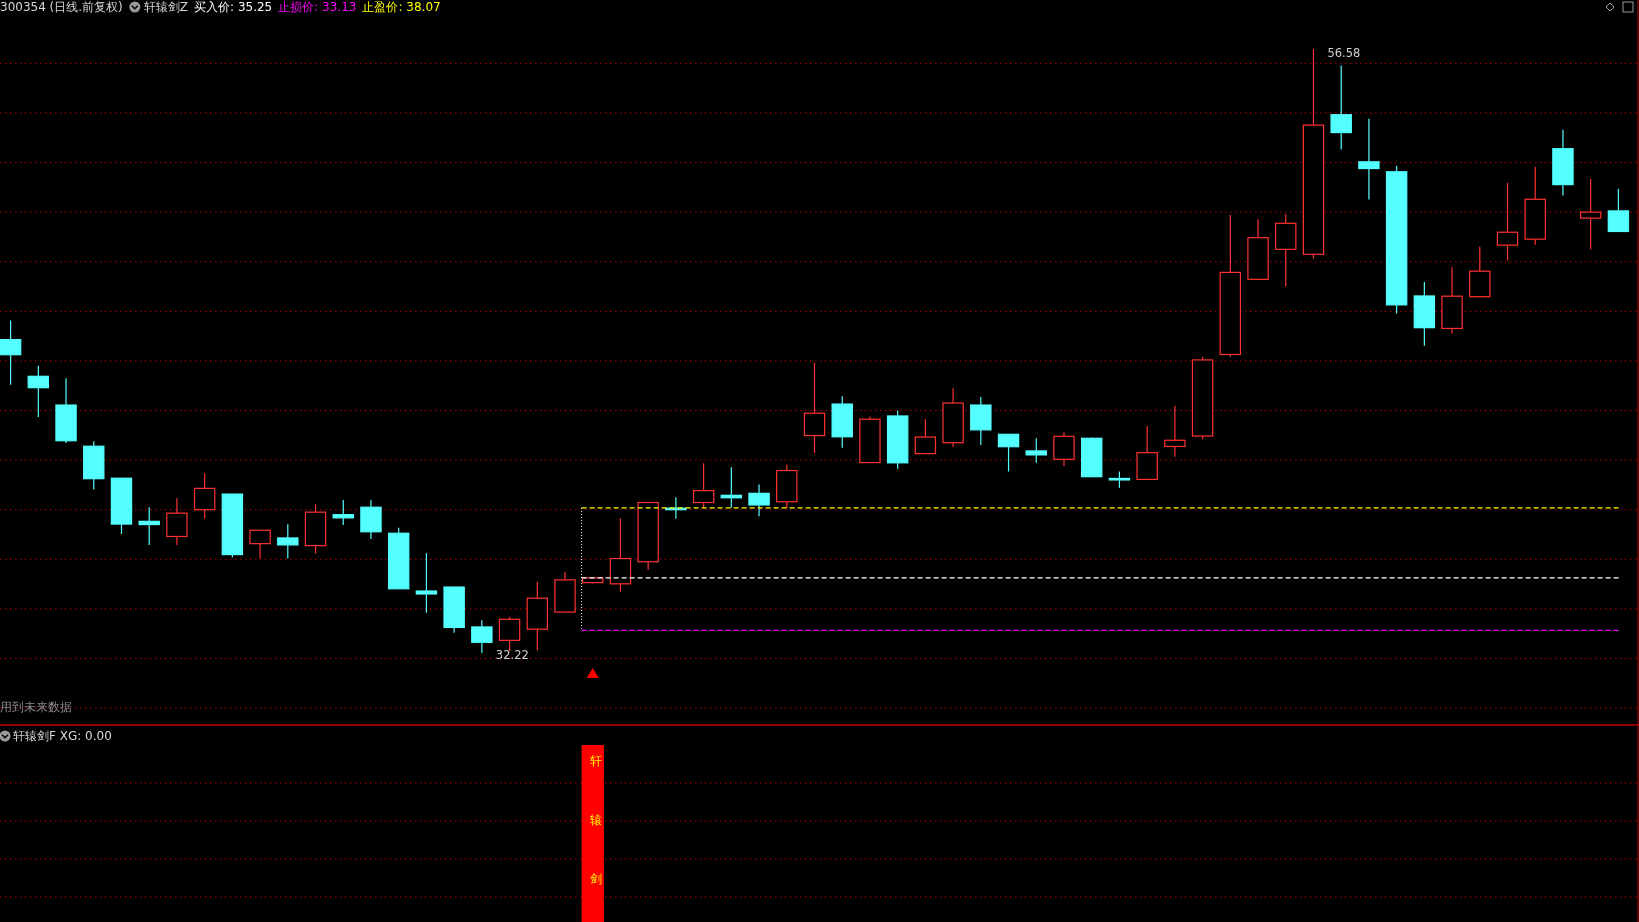  Describe the element at coordinates (512, 655) in the screenshot. I see `annotation: 32.22` at that location.